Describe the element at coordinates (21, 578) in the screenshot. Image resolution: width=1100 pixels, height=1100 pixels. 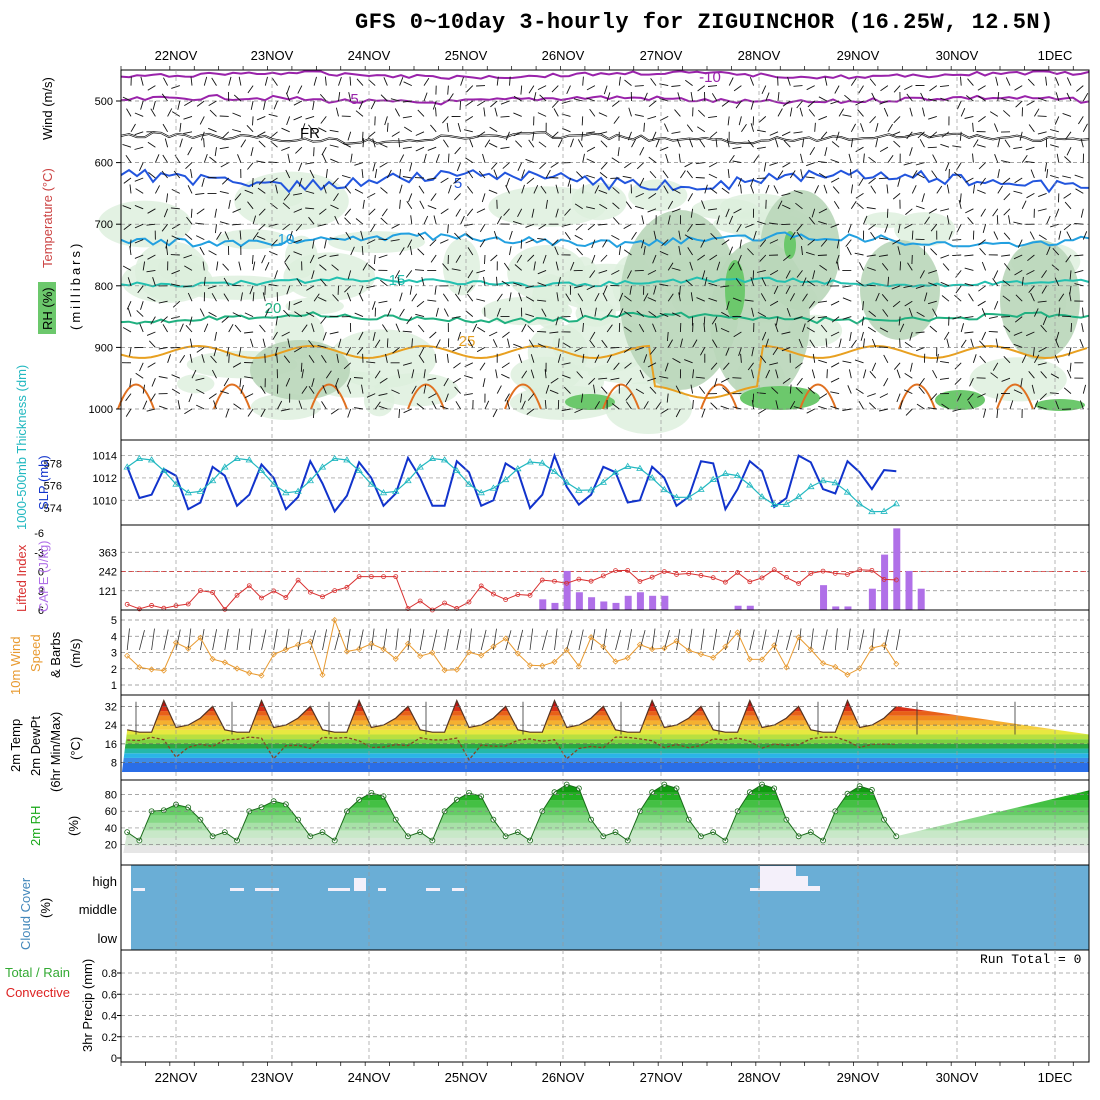
I see `ylabel-lifted: Lifted Index` at that location.